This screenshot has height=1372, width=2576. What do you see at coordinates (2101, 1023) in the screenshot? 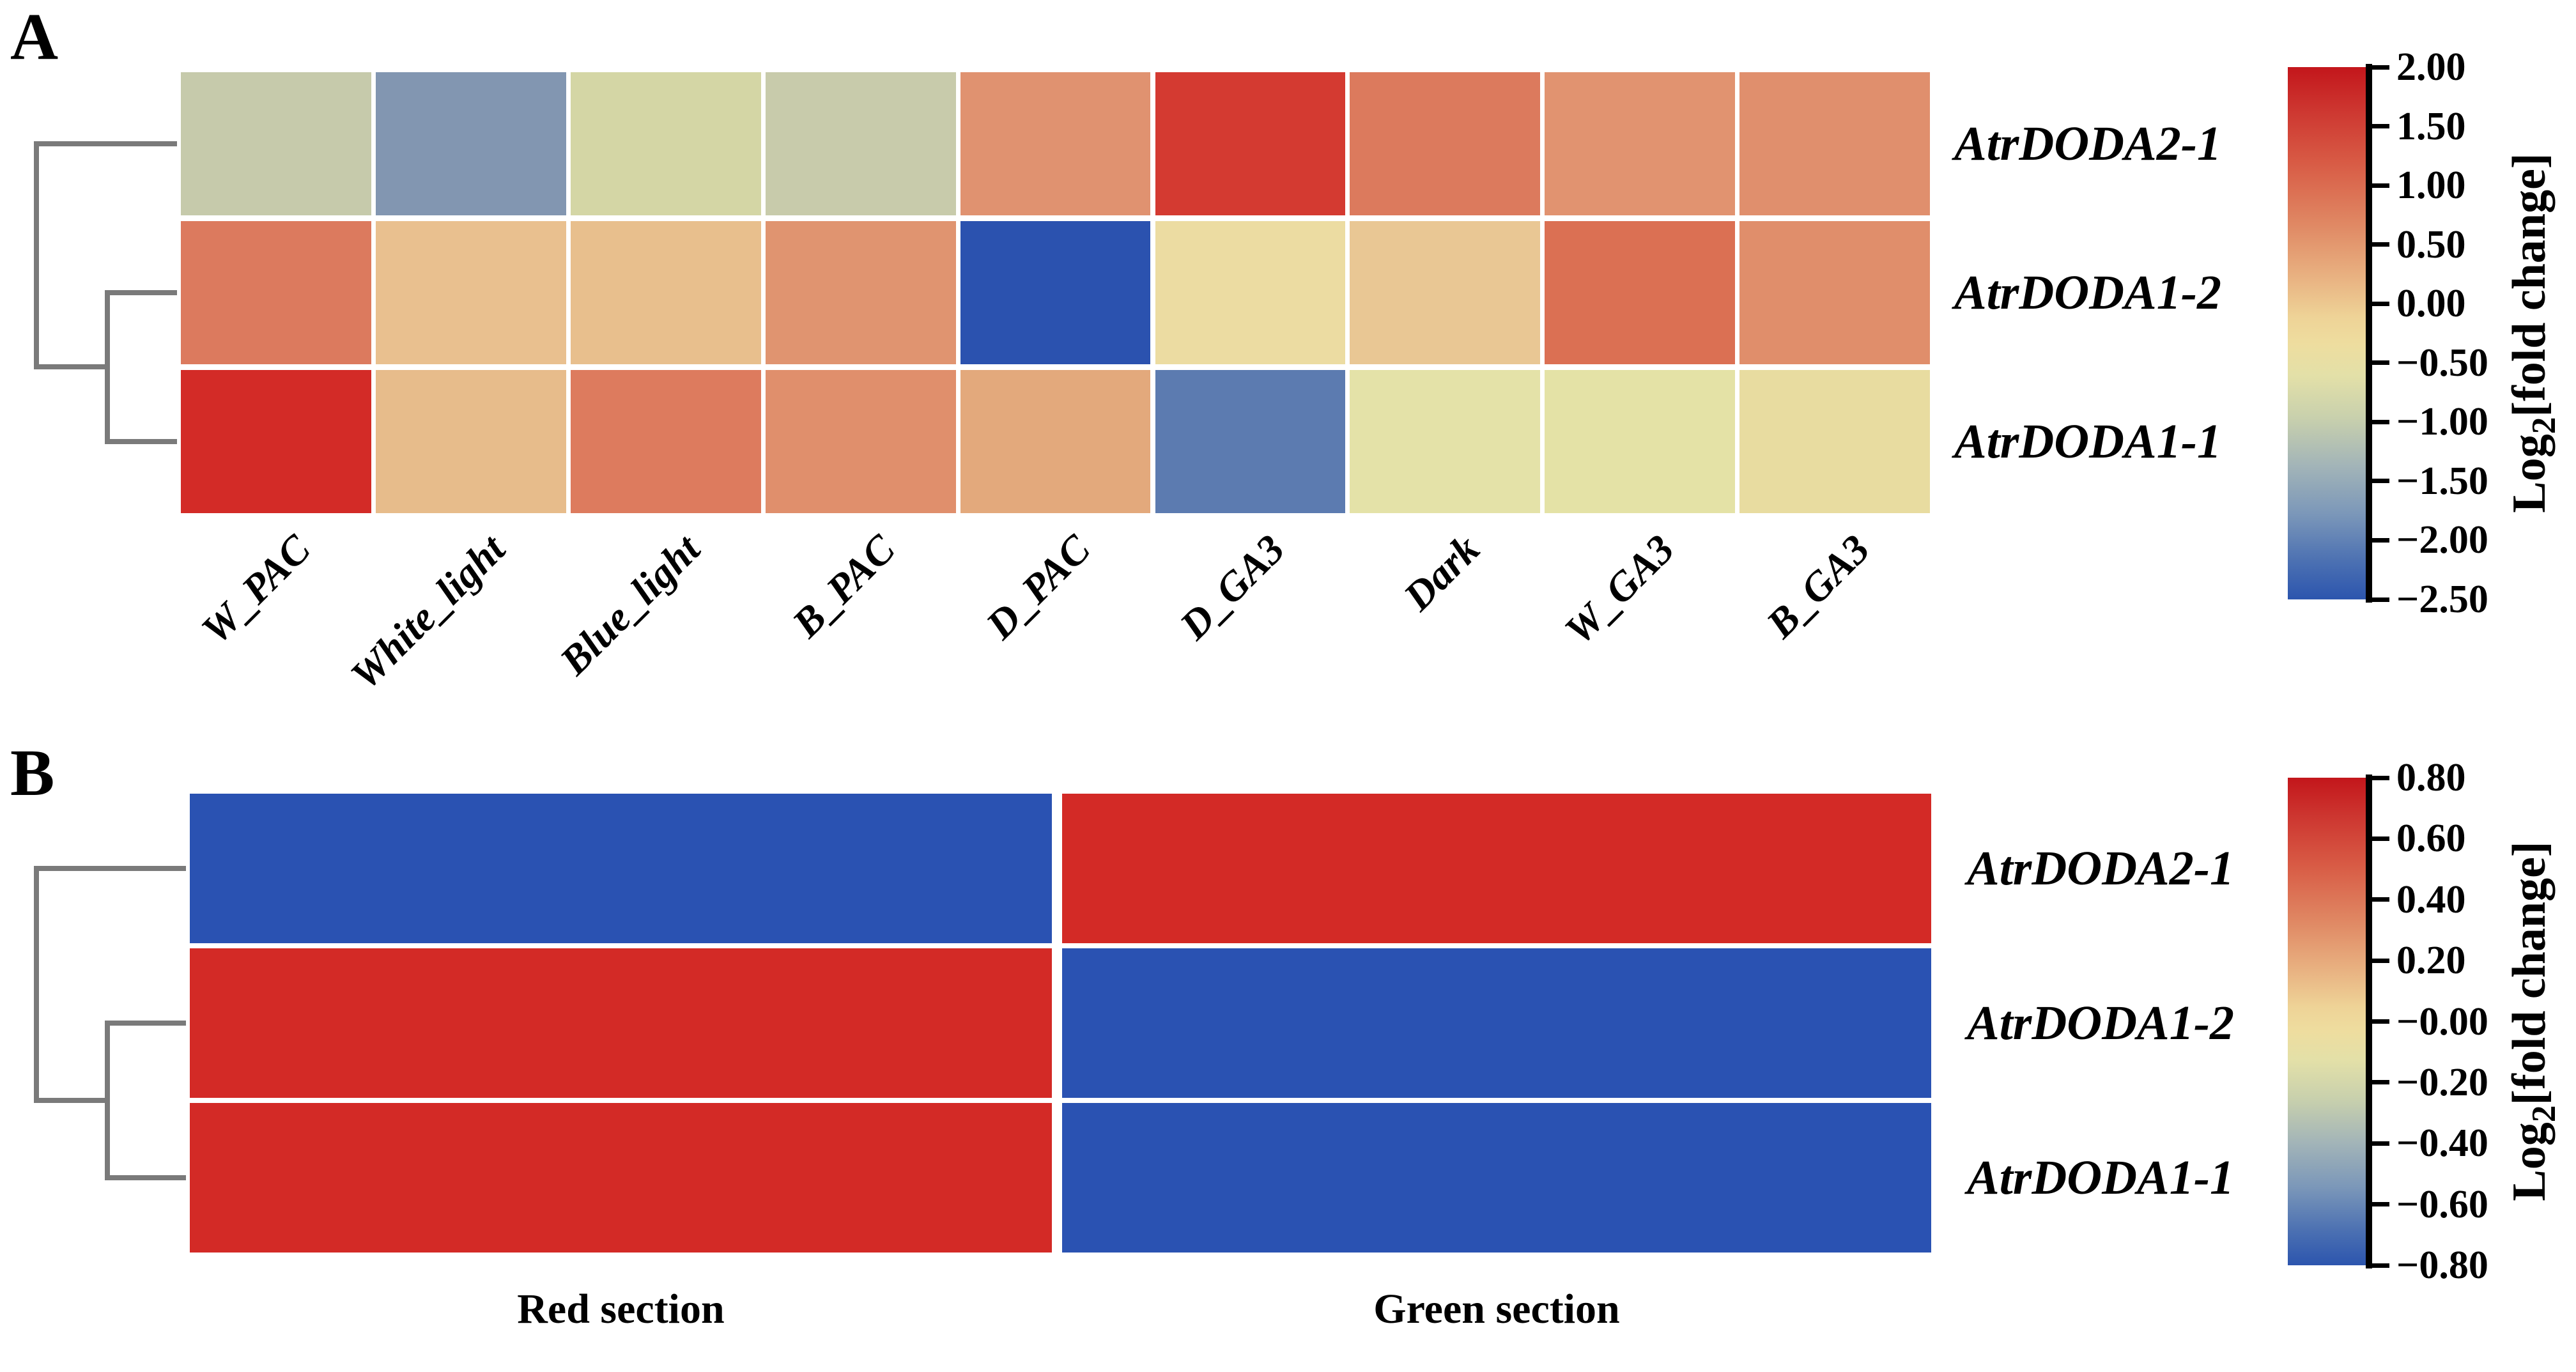
I see `row-label: AtrDODA1-2` at bounding box center [2101, 1023].